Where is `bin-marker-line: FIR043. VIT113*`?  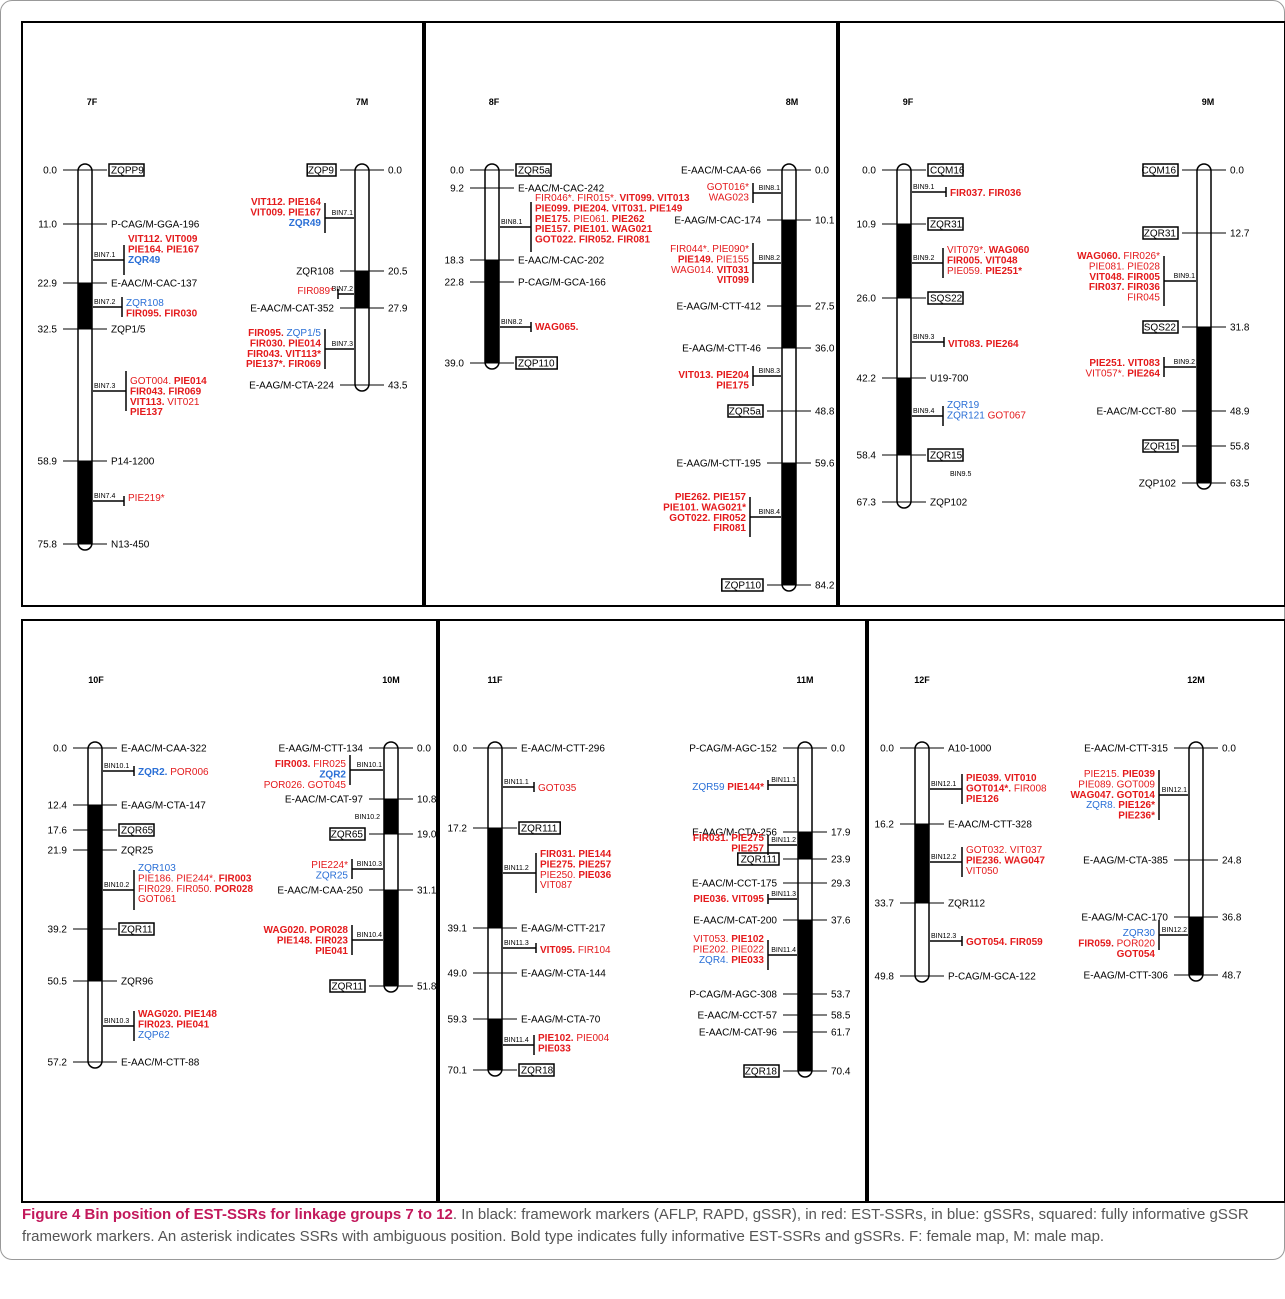
bin-marker-line: FIR043. VIT113* is located at coordinates (284, 354).